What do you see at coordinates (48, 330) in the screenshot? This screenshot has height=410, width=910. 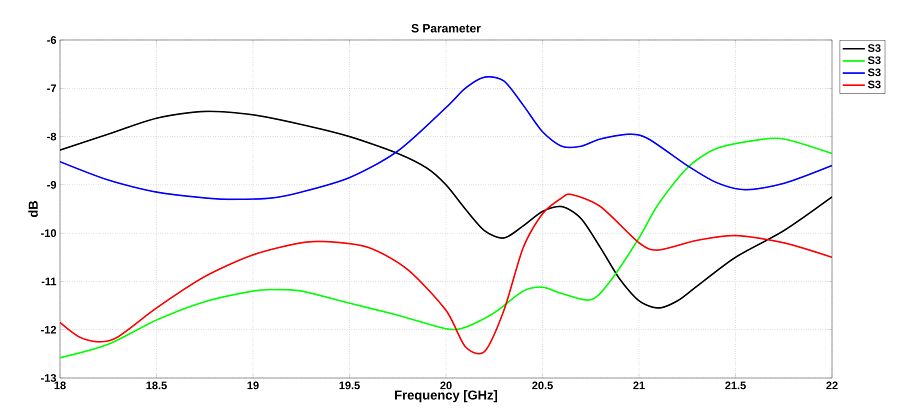 I see `y-tick-label: -12` at bounding box center [48, 330].